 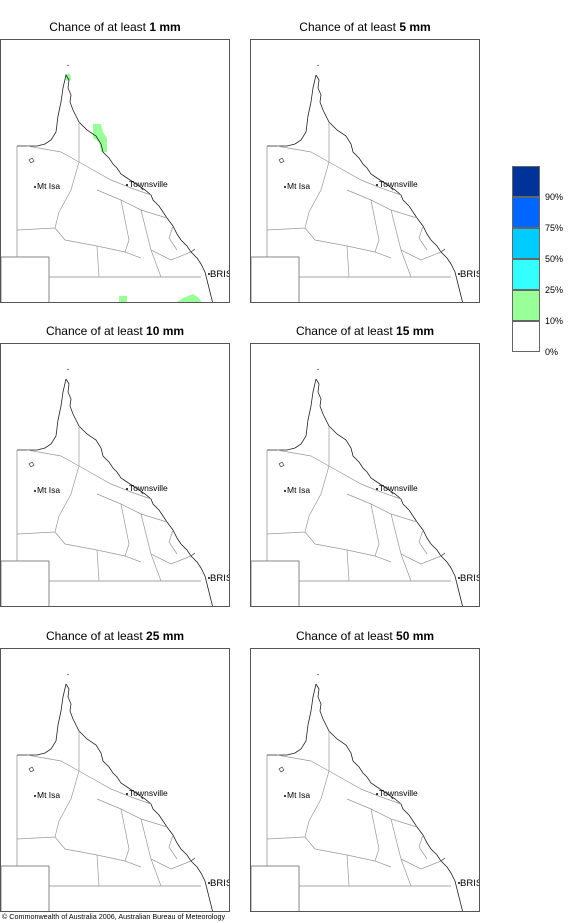 I want to click on panel-title: Chance of at least 50 mm, so click(x=365, y=636).